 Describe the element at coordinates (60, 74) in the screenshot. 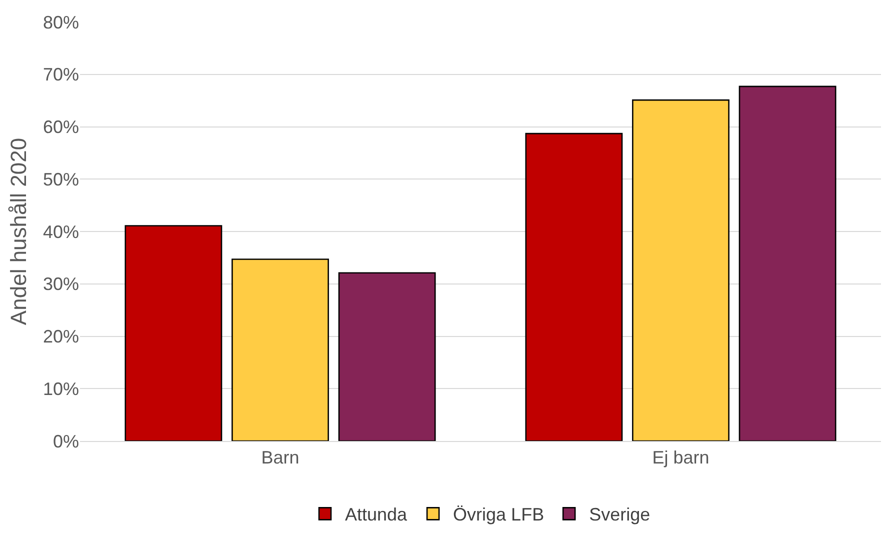

I see `y-tick-label: 70%` at that location.